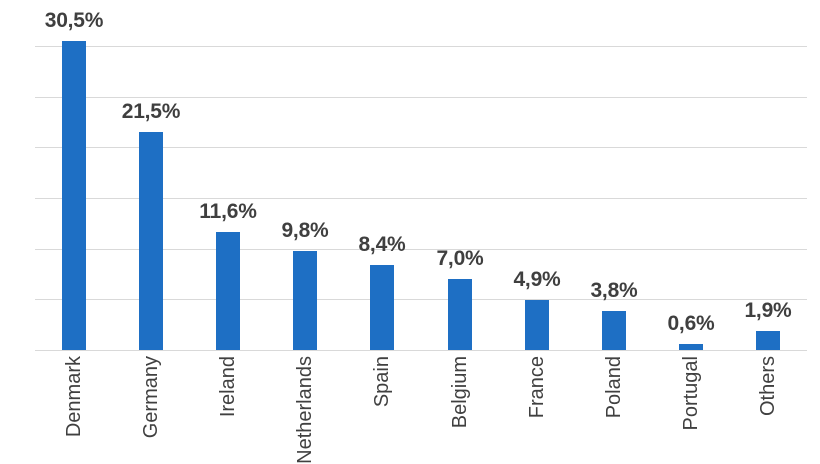 This screenshot has width=820, height=464. Describe the element at coordinates (691, 323) in the screenshot. I see `value-label-portugal: 0,6%` at that location.